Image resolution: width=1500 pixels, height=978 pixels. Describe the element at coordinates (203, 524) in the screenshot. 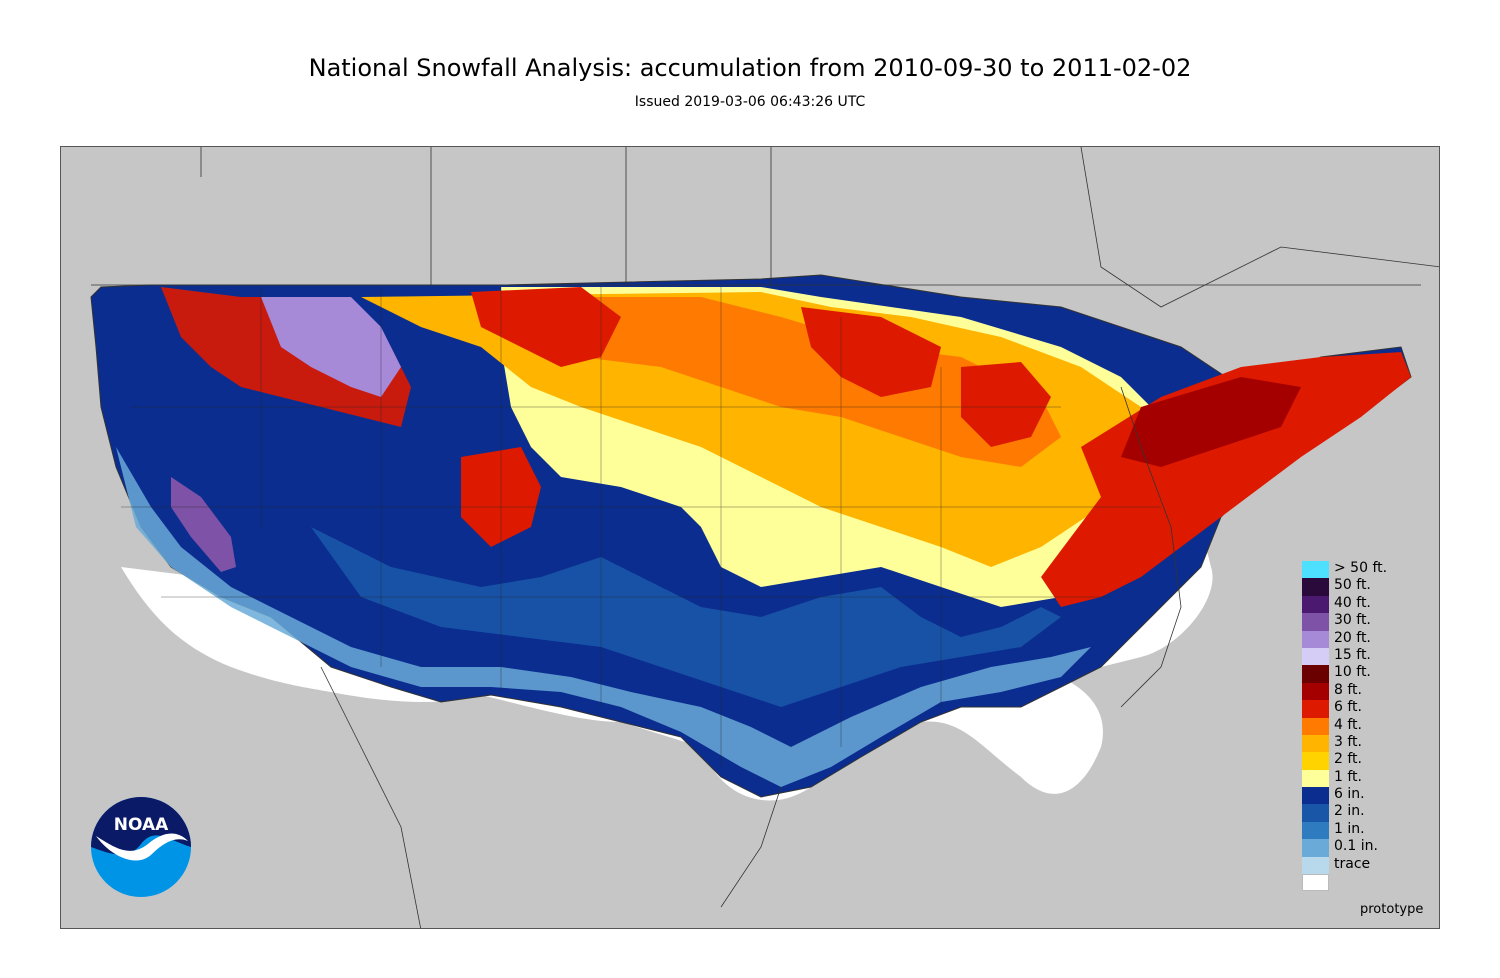

I see `sierra` at that location.